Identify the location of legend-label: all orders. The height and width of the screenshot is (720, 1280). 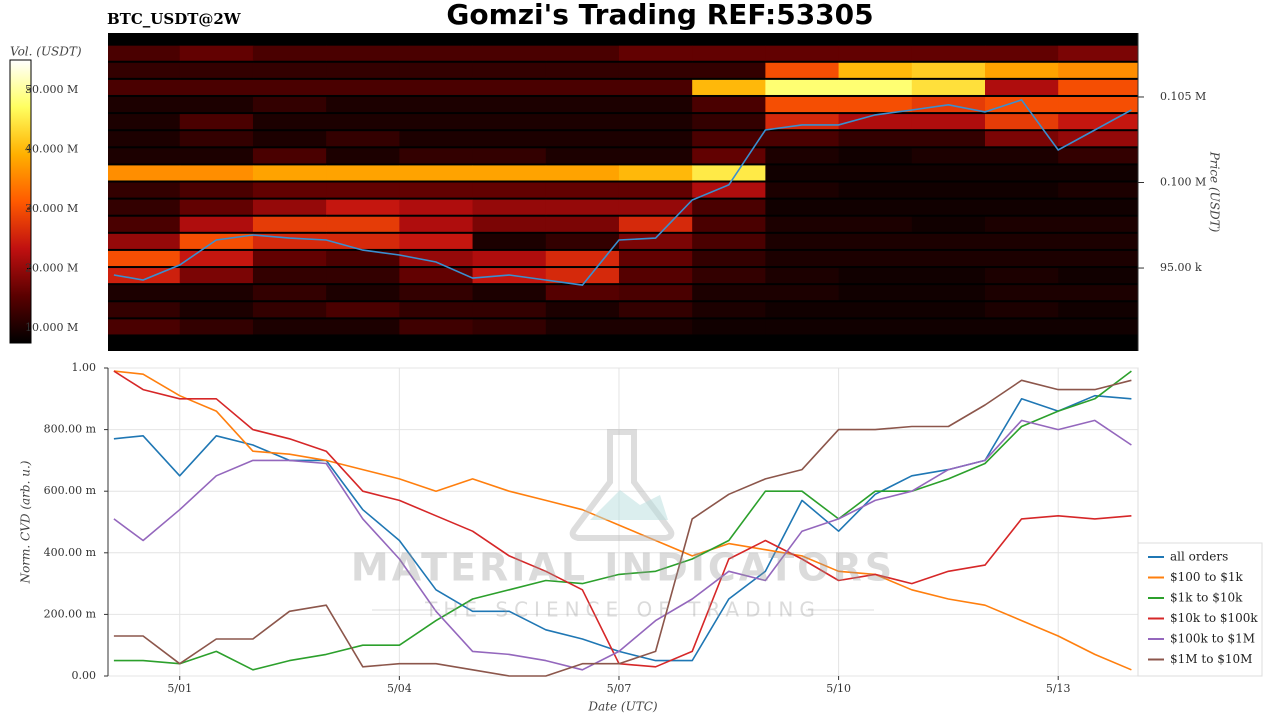
(1199, 557).